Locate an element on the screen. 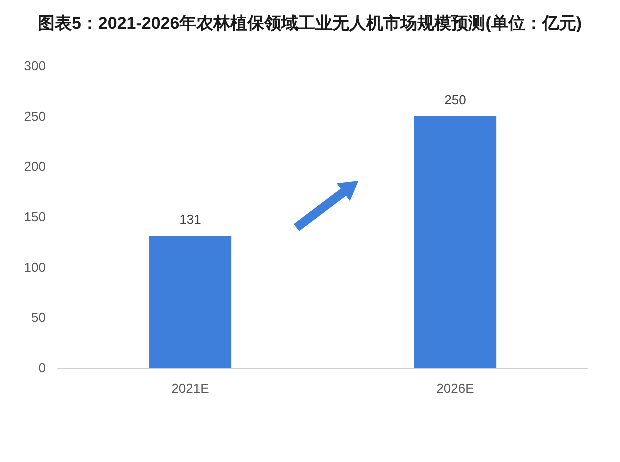 This screenshot has height=462, width=620. y-tick-label: 250 is located at coordinates (35, 116).